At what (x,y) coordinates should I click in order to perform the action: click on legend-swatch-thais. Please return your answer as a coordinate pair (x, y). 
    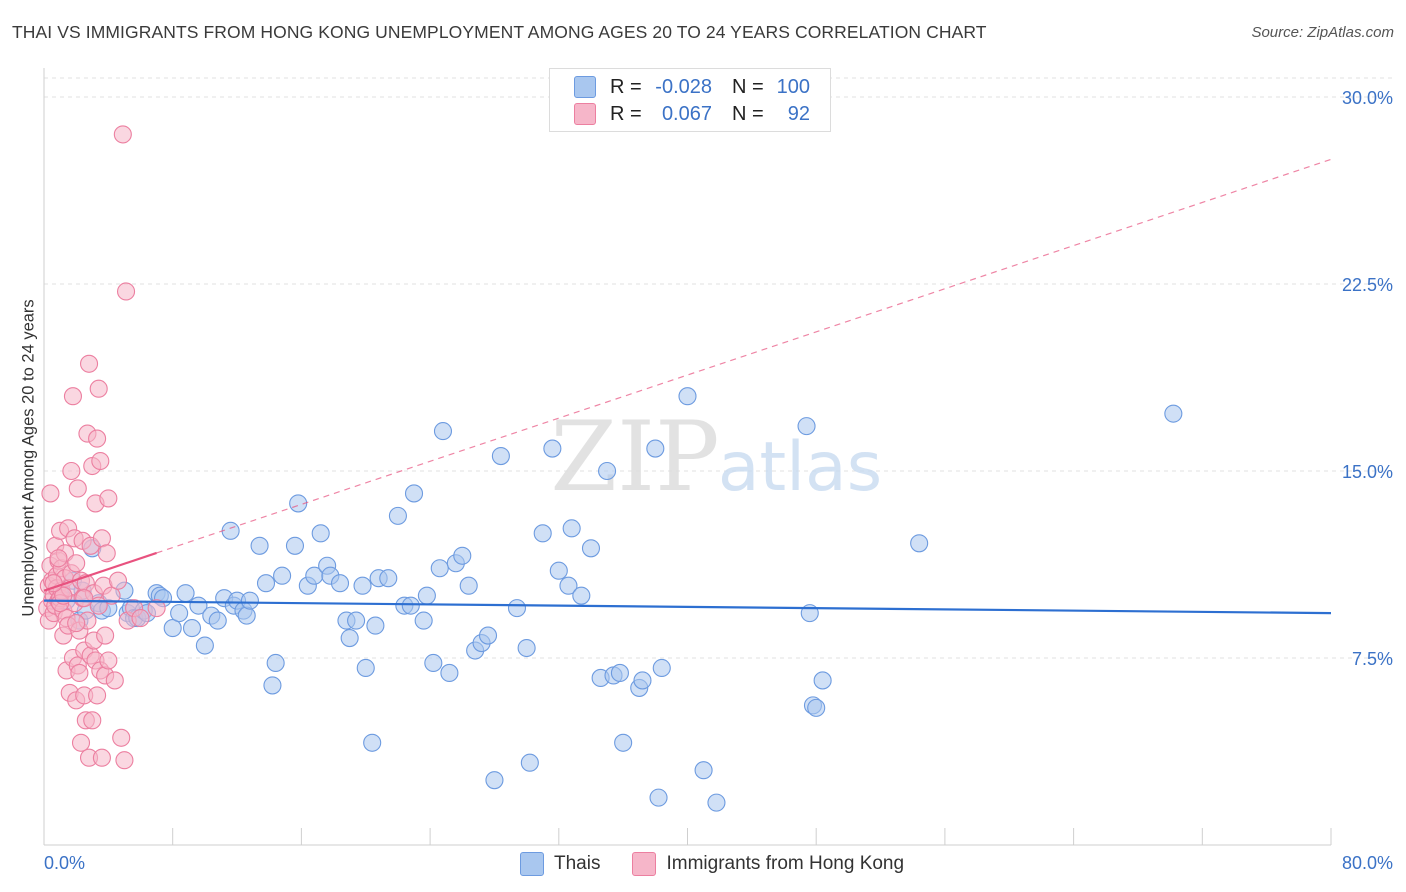
    Looking at the image, I should click on (585, 87).